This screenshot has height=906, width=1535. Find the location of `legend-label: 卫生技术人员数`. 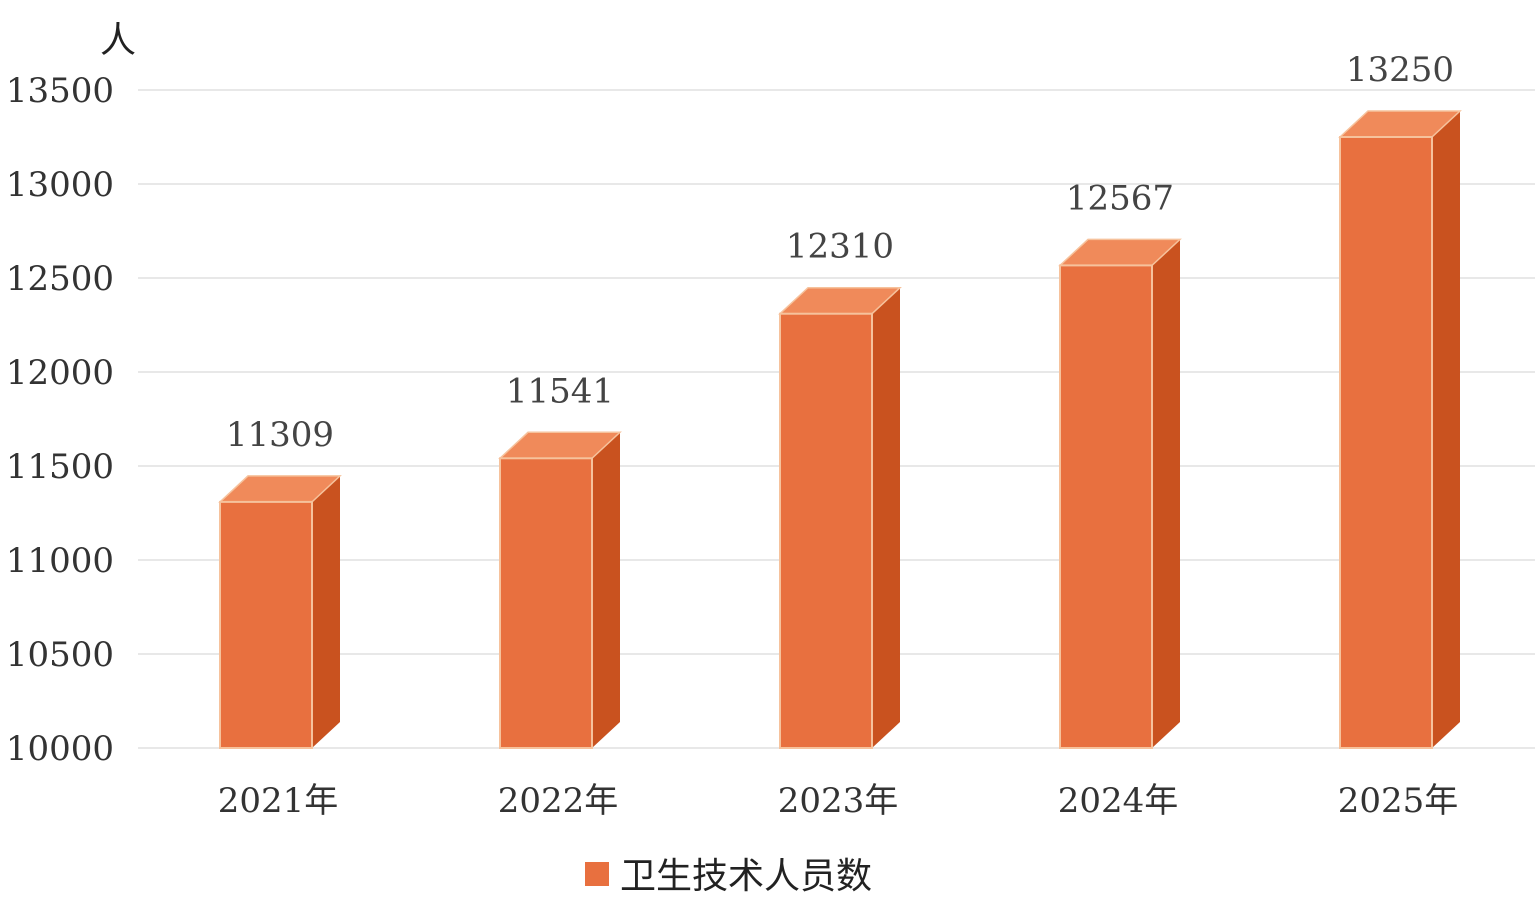

legend-label: 卫生技术人员数 is located at coordinates (746, 876).